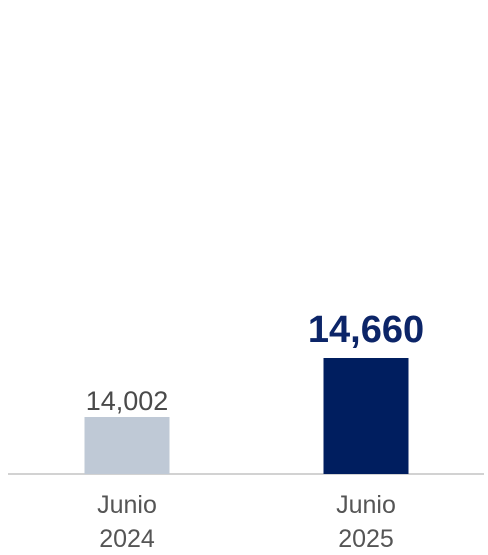 The height and width of the screenshot is (555, 488). Describe the element at coordinates (366, 330) in the screenshot. I see `data-label: 14,660` at that location.